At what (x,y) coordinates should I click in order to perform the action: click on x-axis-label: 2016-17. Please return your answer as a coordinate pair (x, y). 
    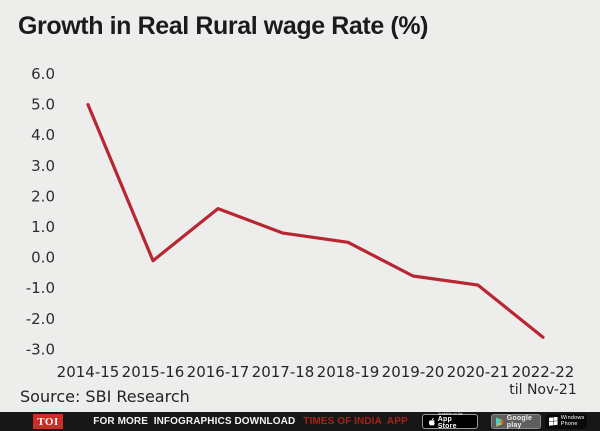
    Looking at the image, I should click on (218, 372).